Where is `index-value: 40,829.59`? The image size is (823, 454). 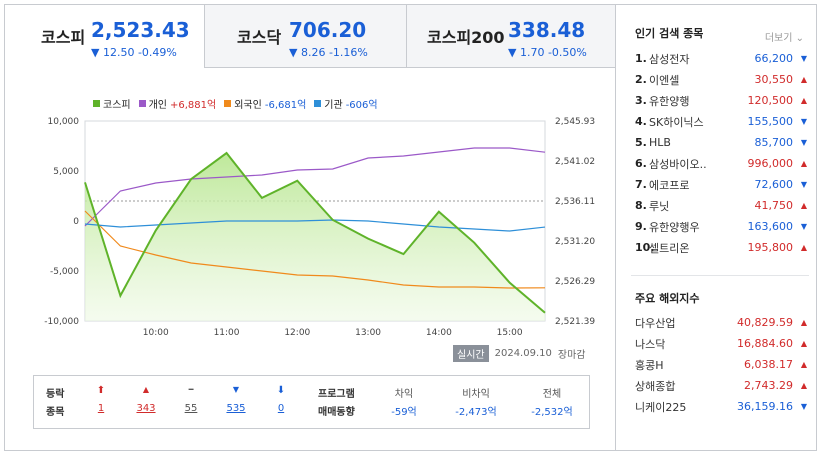
index-value: 40,829.59 is located at coordinates (765, 322).